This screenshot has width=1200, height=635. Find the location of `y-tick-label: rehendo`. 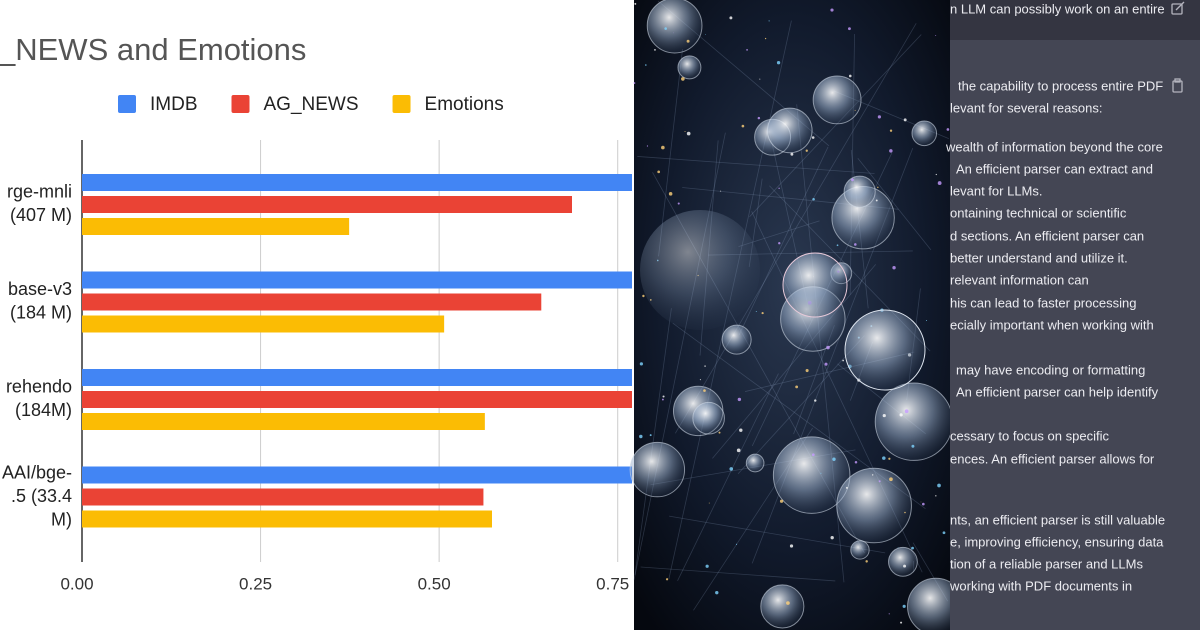

y-tick-label: rehendo is located at coordinates (39, 387).